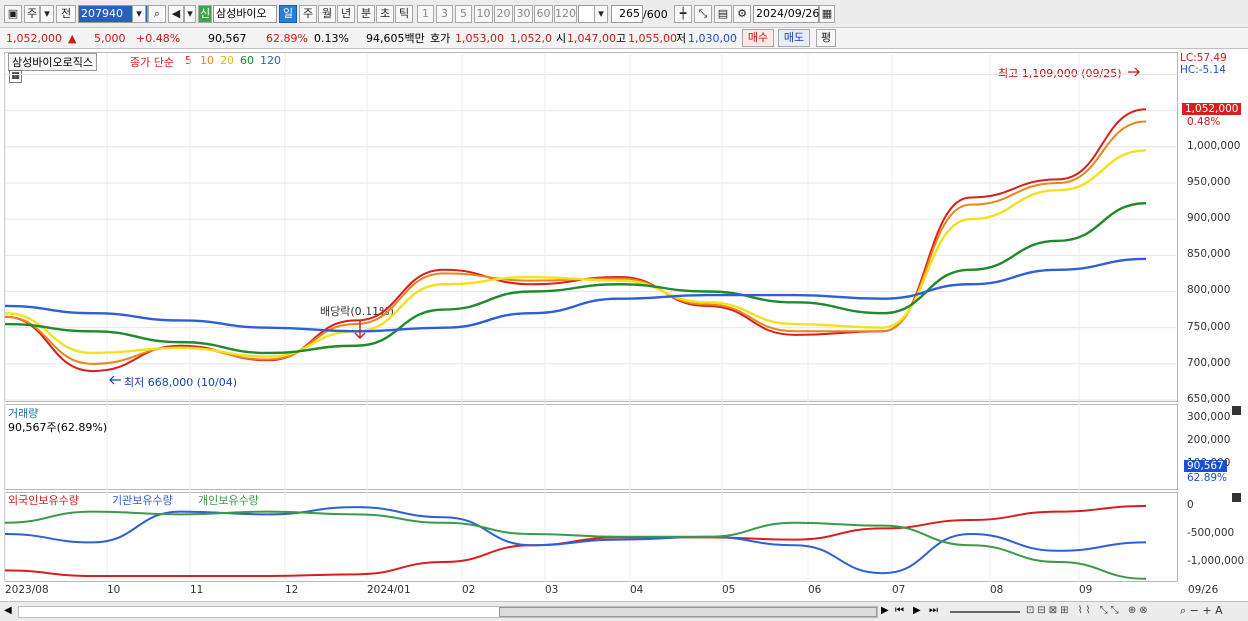  What do you see at coordinates (113, 14) in the screenshot?
I see `stock-code-input: 207940` at bounding box center [113, 14].